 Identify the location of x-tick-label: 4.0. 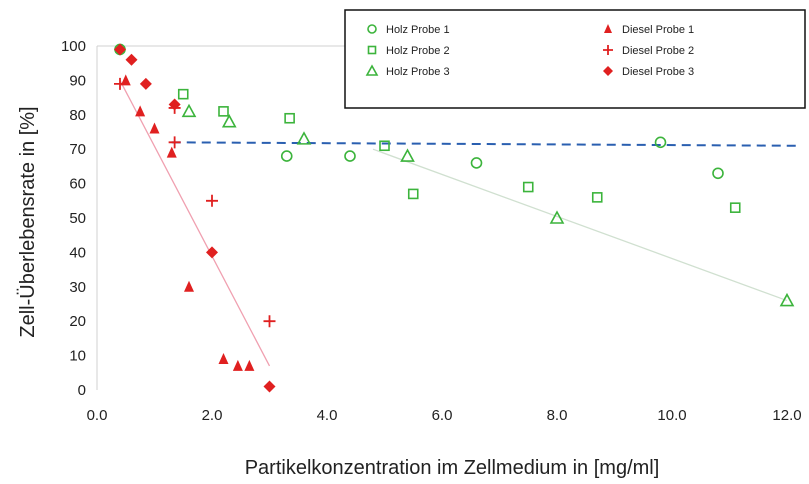
(327, 415).